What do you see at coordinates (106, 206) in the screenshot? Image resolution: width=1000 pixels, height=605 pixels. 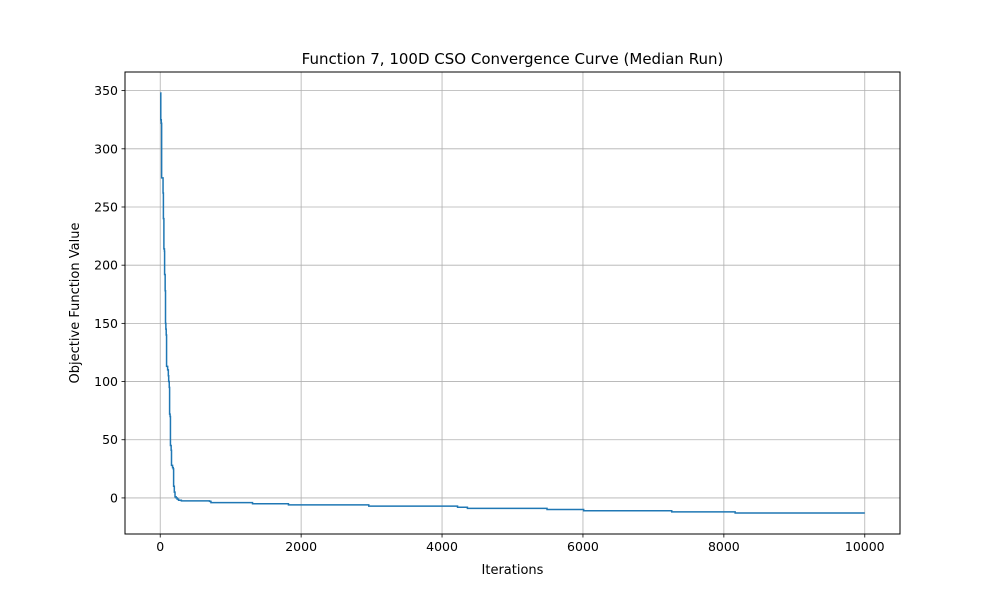 I see `y-tick-label: 250` at bounding box center [106, 206].